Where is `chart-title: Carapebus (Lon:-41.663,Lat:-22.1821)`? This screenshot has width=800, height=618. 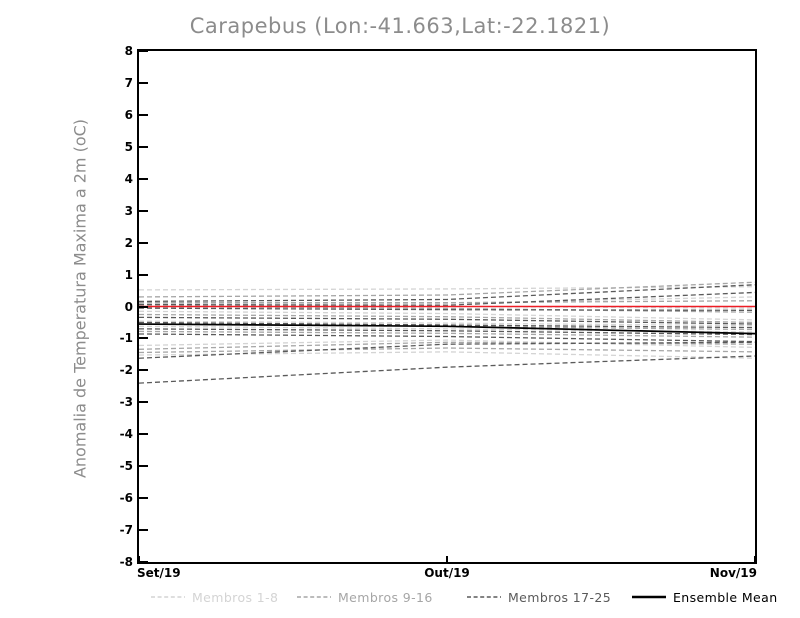 chart-title: Carapebus (Lon:-41.663,Lat:-22.1821) is located at coordinates (400, 26).